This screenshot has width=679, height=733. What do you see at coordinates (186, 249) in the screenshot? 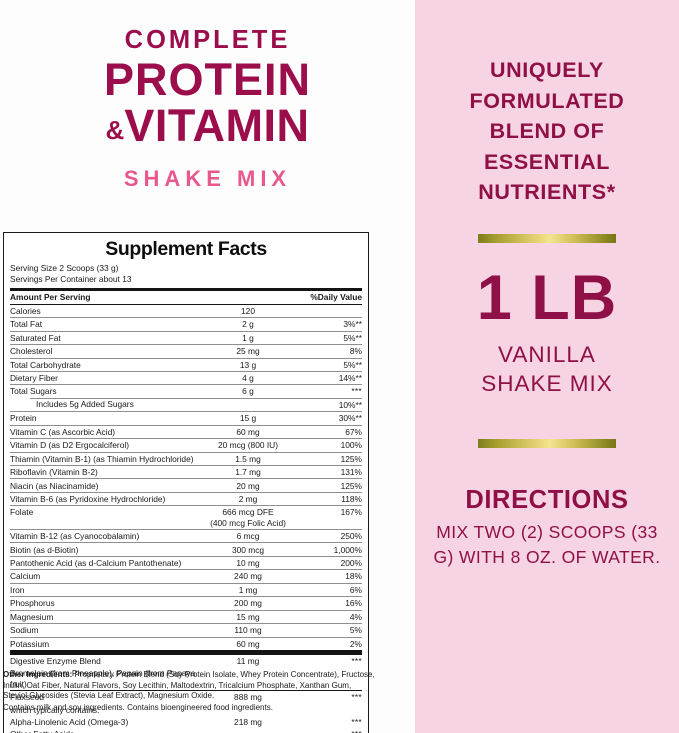
I see `supplement-facts-title: Supplement Facts` at bounding box center [186, 249].